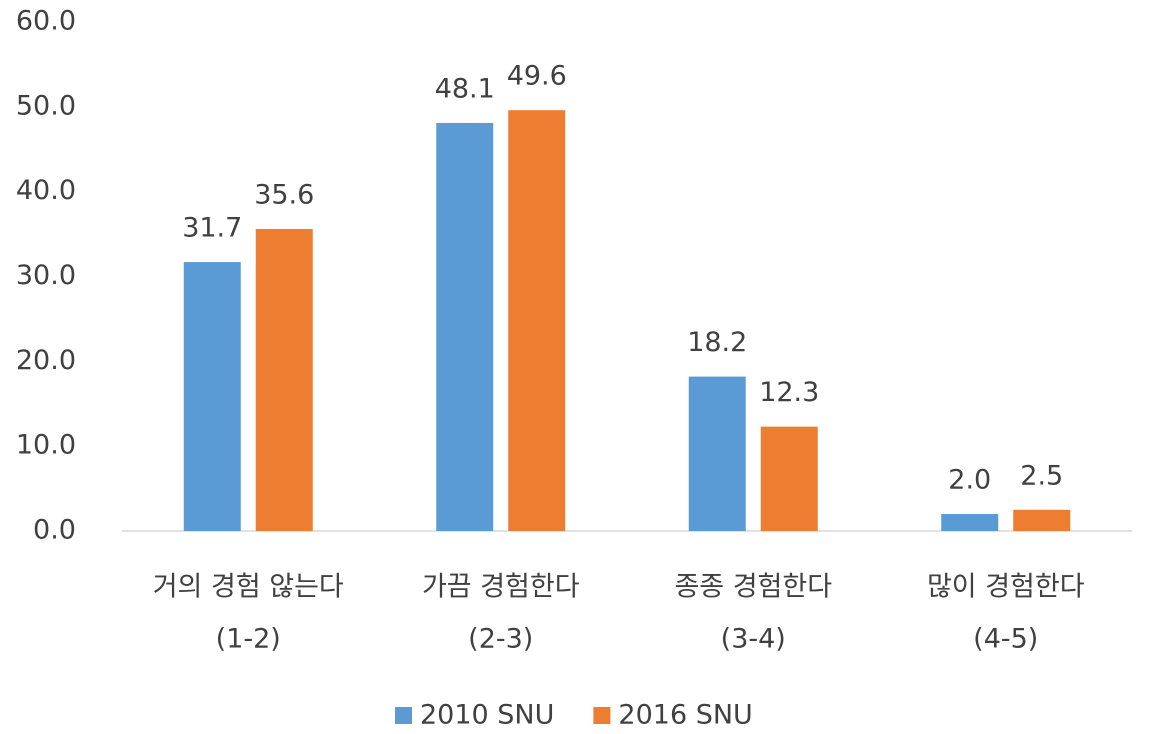 Image resolution: width=1150 pixels, height=734 pixels. Describe the element at coordinates (46, 445) in the screenshot. I see `y-tick-label: 10.0` at that location.